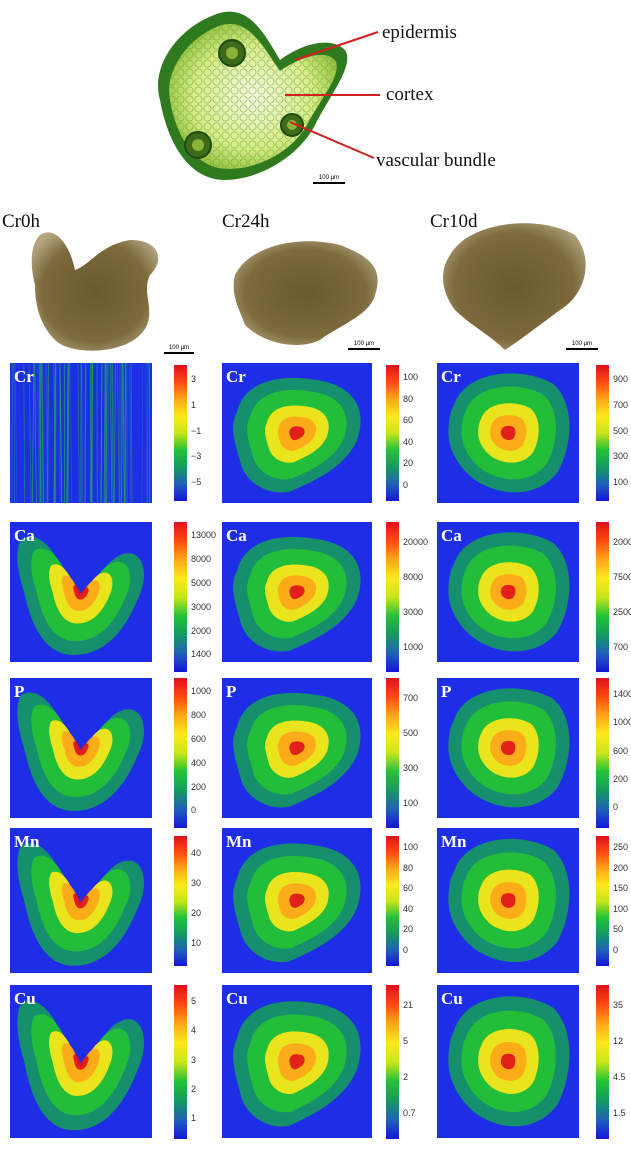 This screenshot has height=1149, width=631. What do you see at coordinates (392, 753) in the screenshot?
I see `colorbar-p-cr24h` at bounding box center [392, 753].